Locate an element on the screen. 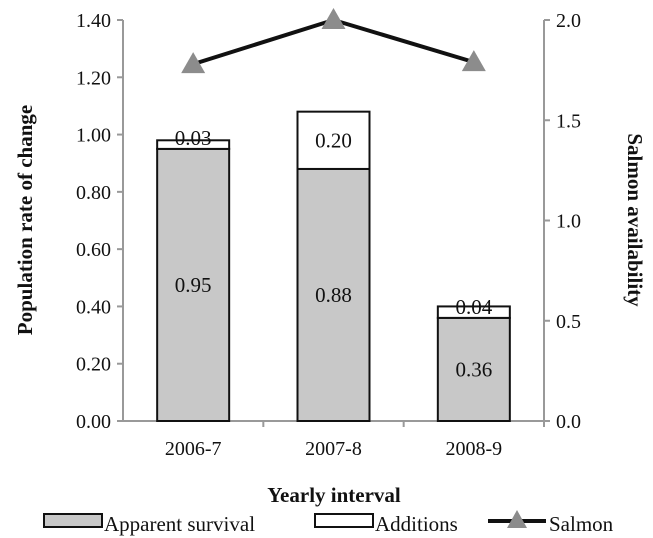  left-tick-label: 1.40 is located at coordinates (93, 21).